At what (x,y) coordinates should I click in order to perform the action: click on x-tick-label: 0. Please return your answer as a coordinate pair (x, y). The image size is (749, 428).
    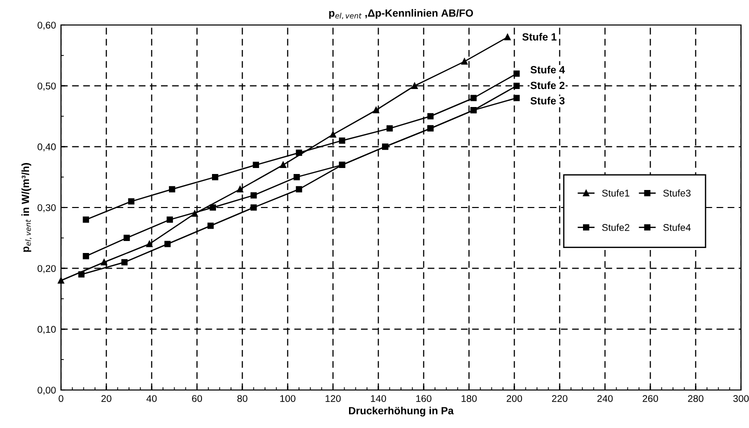
    Looking at the image, I should click on (61, 398).